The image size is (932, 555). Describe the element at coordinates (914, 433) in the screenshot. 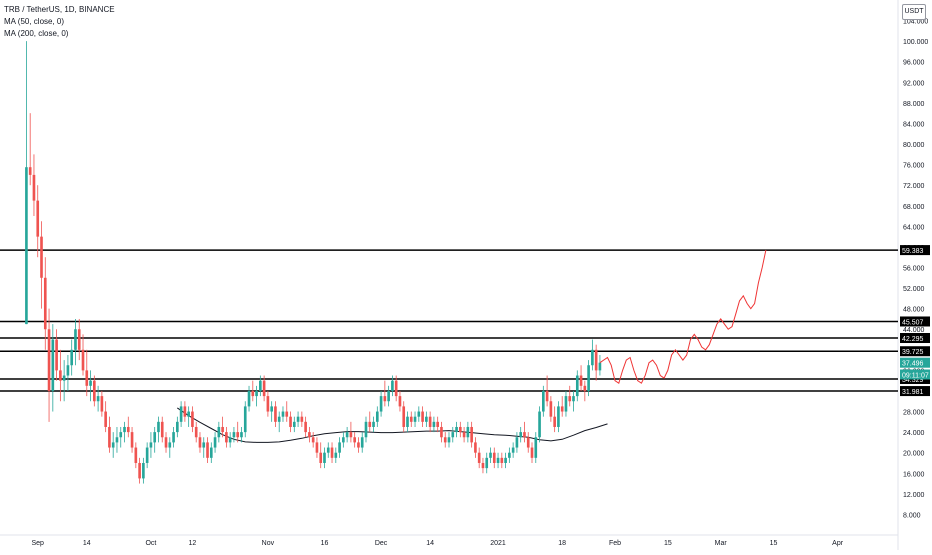

I see `y-tick-label: 24.000` at that location.